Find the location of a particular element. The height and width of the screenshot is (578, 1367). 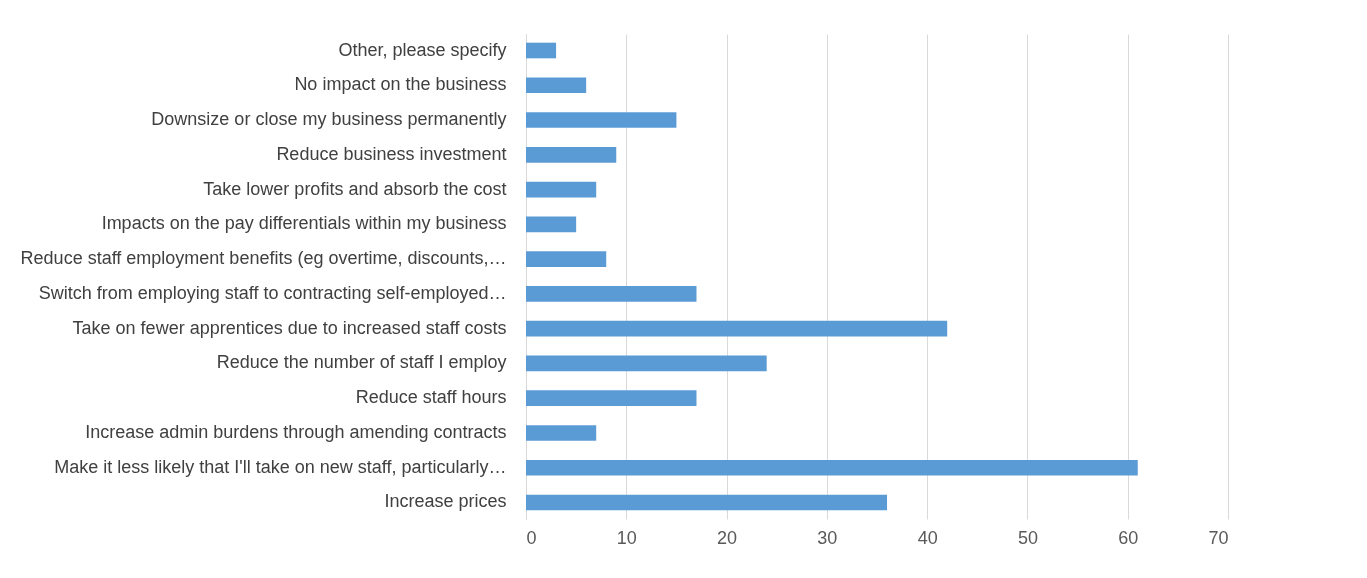

y-tick-label: Increase admin burdens through amending contracts is located at coordinates (296, 431).